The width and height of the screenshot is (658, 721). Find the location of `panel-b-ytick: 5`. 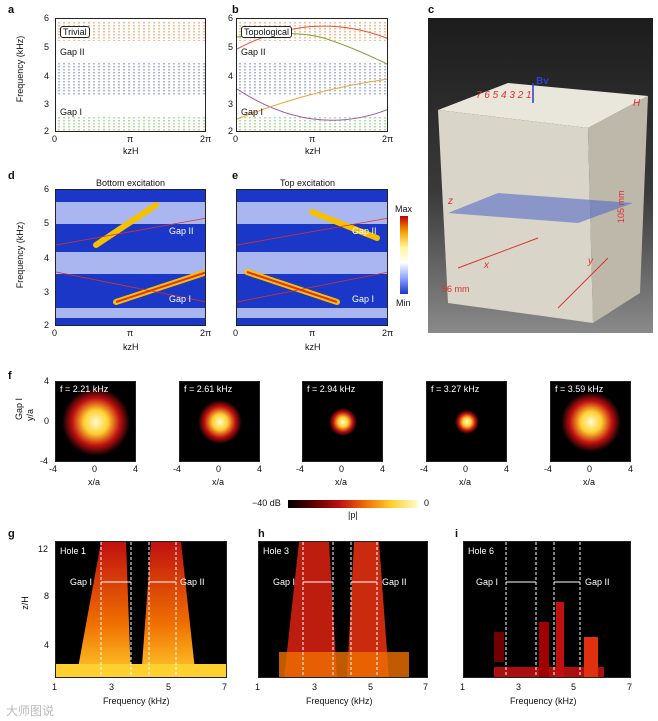

panel-b-ytick: 5 is located at coordinates (231, 47).